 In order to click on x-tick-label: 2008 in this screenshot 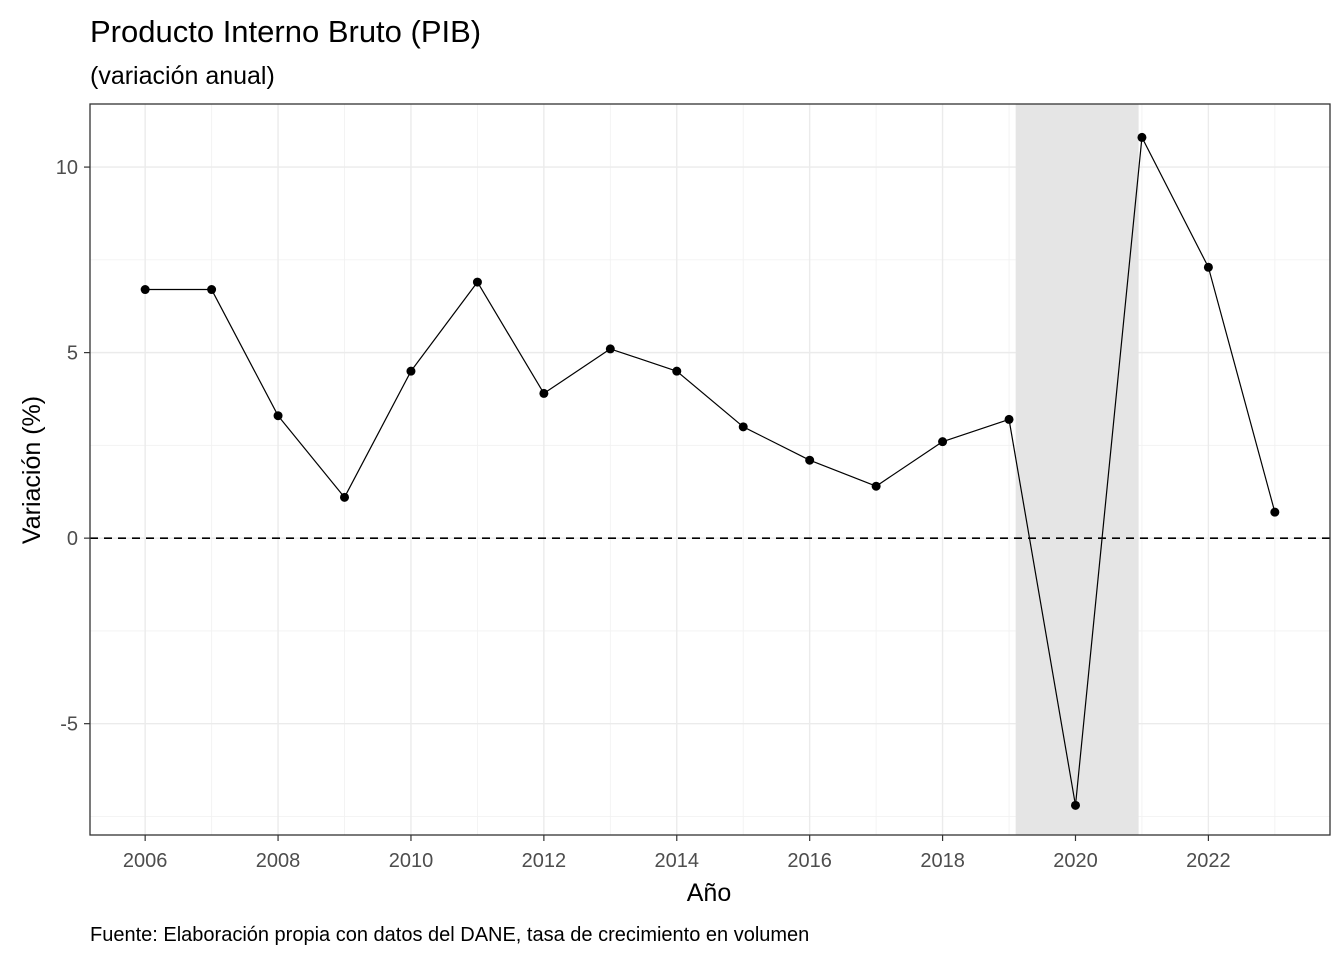, I will do `click(278, 861)`.